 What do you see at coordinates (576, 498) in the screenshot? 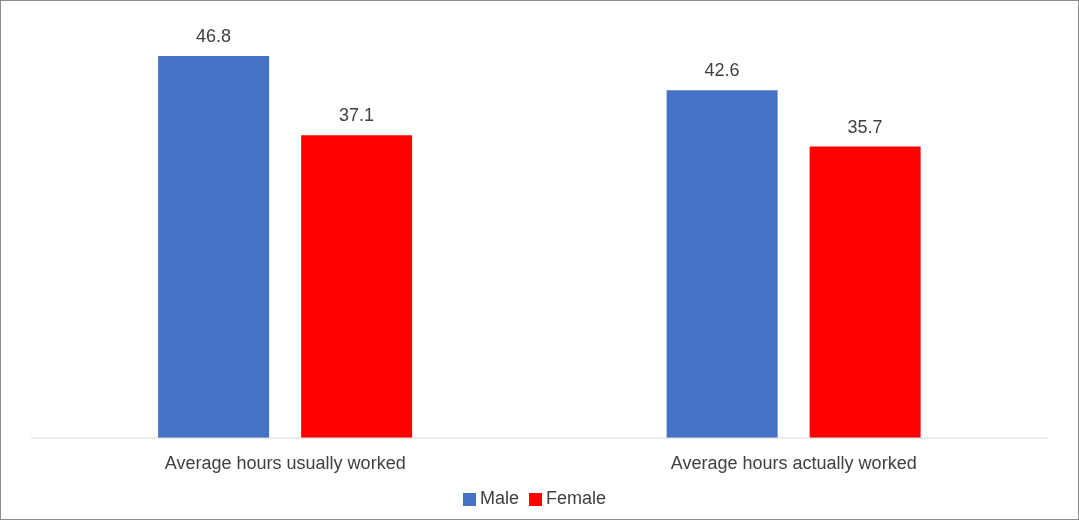
I see `legend-label: Female` at bounding box center [576, 498].